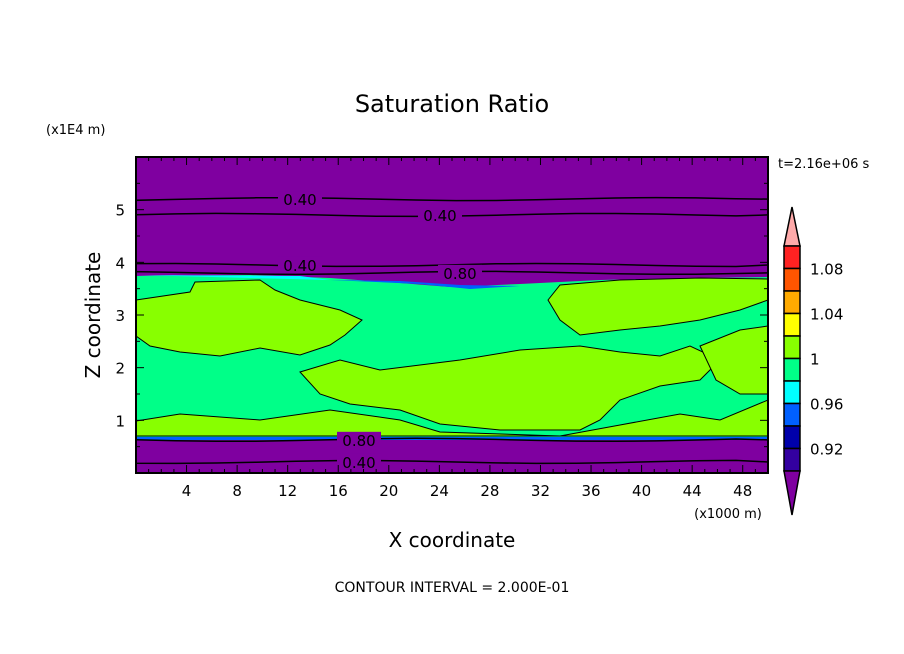 This screenshot has height=654, width=904. I want to click on y-tick-label: 5, so click(120, 211).